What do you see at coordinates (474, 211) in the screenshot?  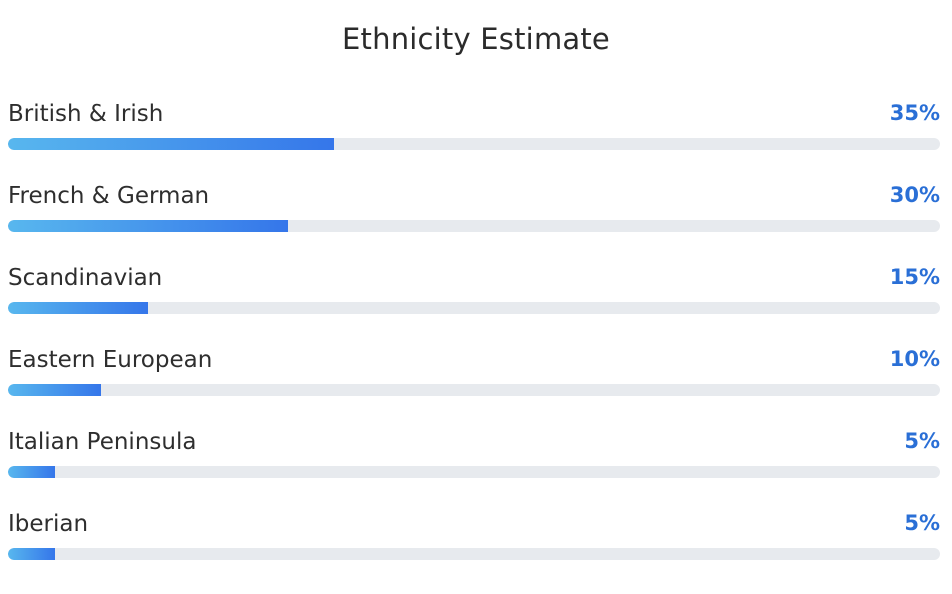 I see `region-row: French & German 30%` at bounding box center [474, 211].